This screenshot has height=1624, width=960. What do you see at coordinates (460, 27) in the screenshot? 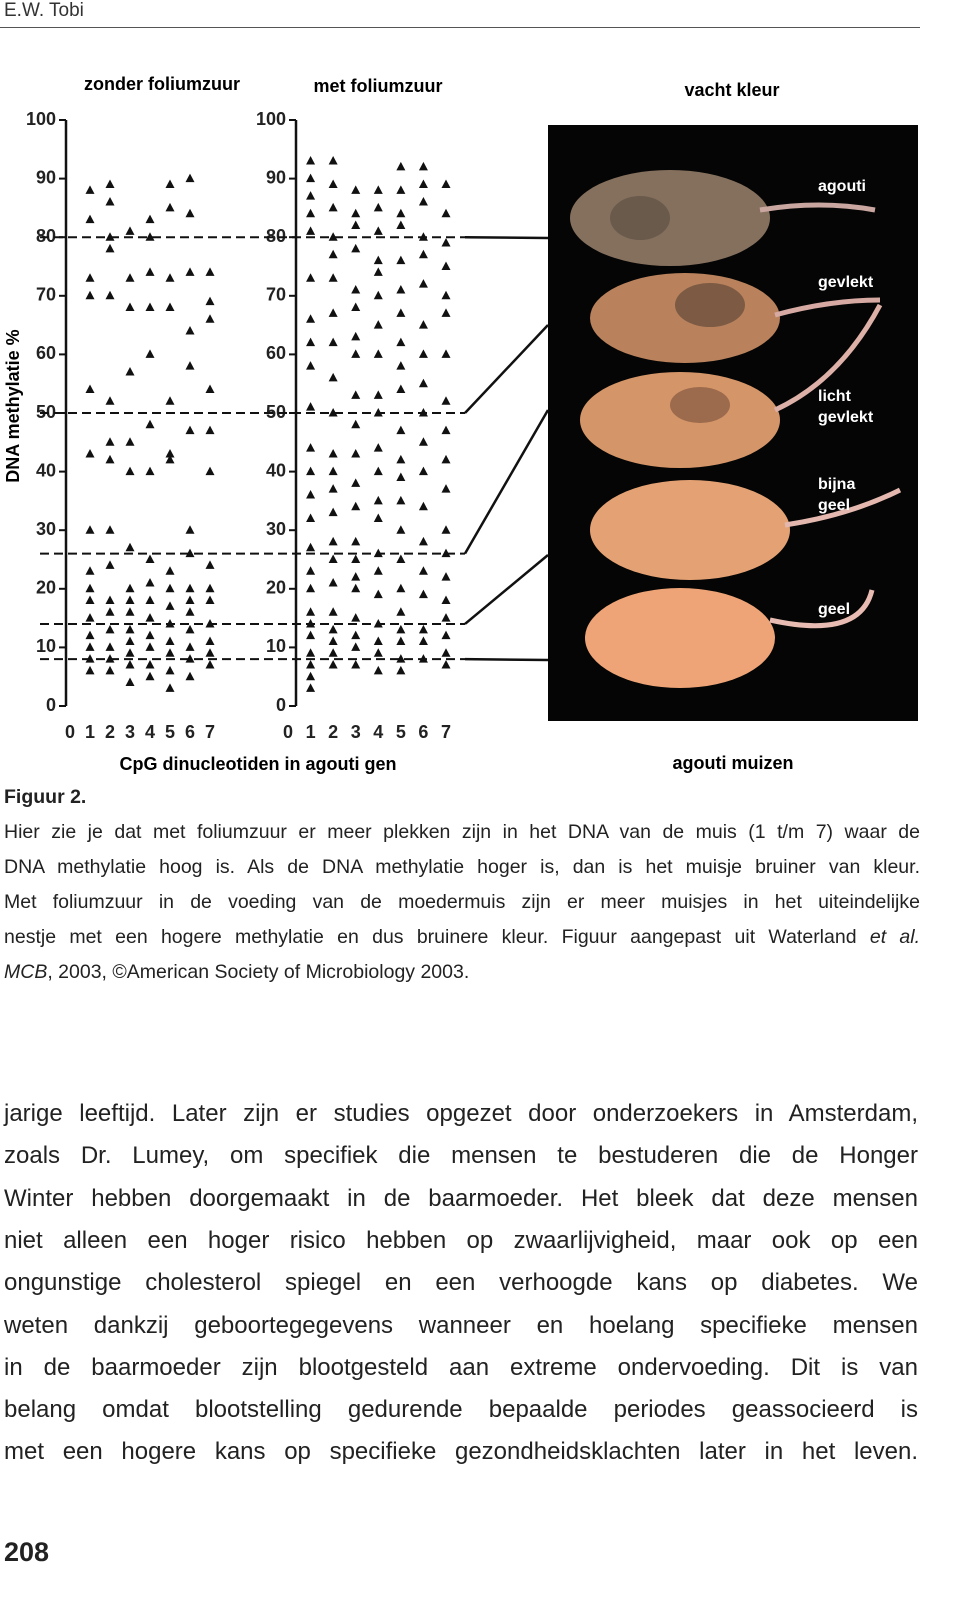
I see `header-rule` at bounding box center [460, 27].